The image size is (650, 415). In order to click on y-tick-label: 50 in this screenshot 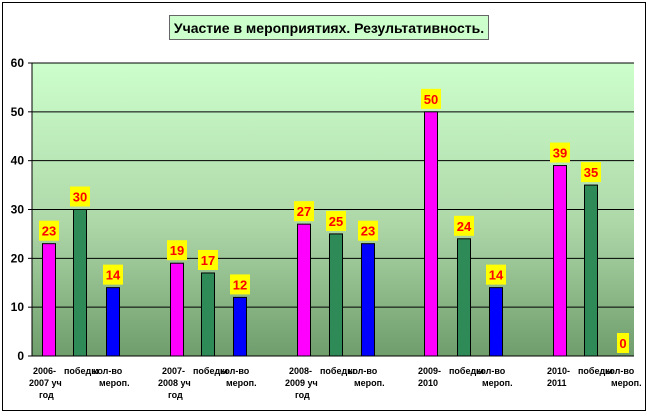, I will do `click(18, 112)`.